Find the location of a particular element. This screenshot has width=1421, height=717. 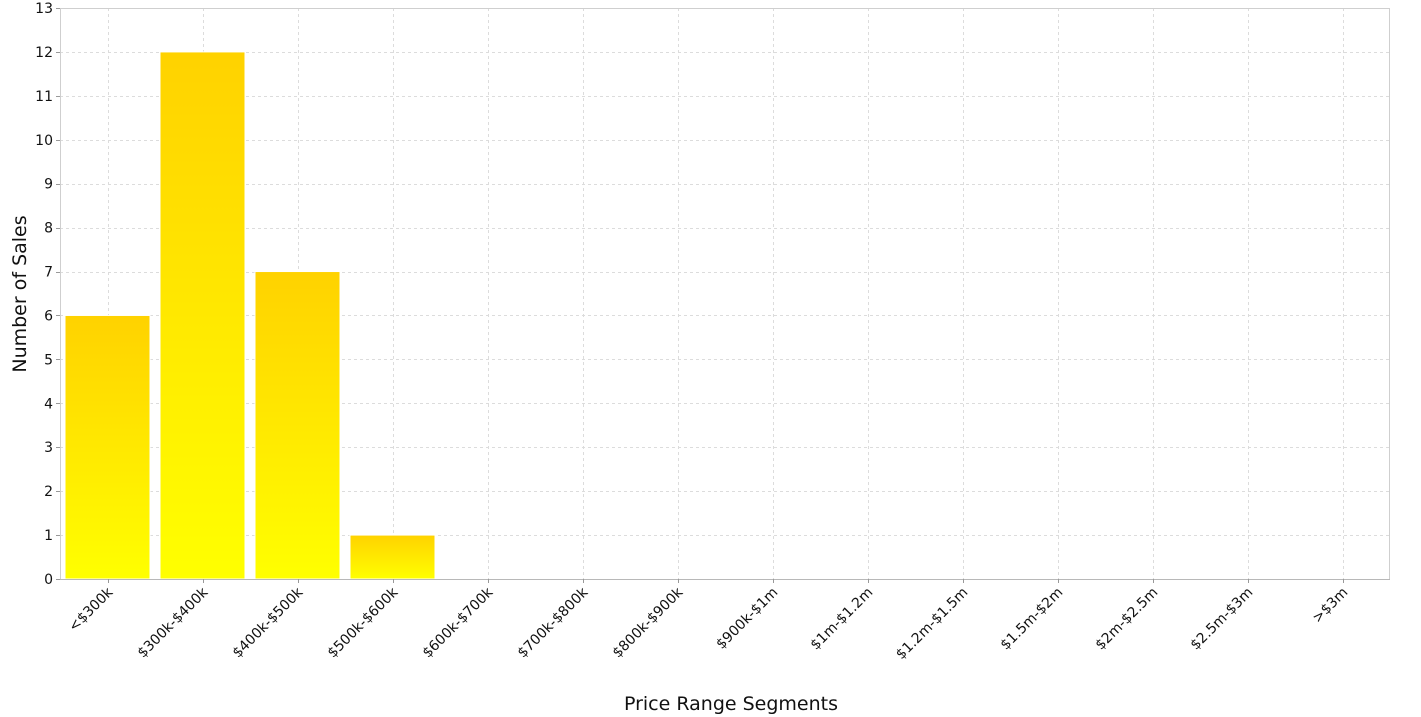

x-tick-label: $400k-$500k is located at coordinates (268, 622).